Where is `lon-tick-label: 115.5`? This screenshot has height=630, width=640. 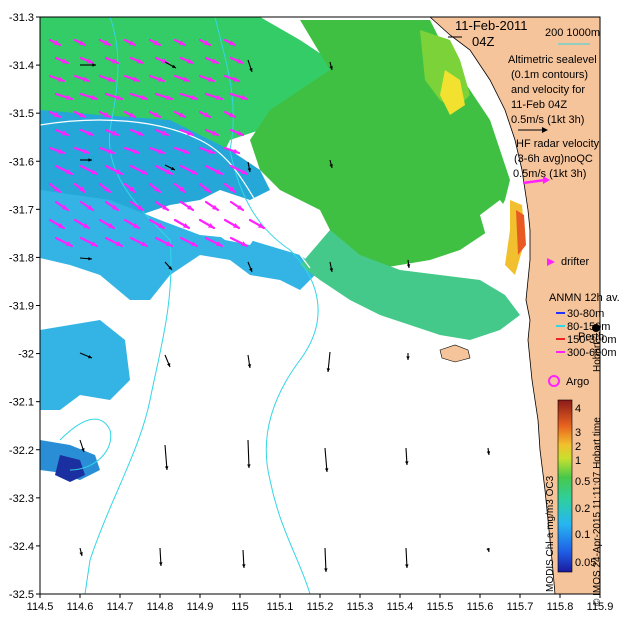 lon-tick-label: 115.5 is located at coordinates (440, 607).